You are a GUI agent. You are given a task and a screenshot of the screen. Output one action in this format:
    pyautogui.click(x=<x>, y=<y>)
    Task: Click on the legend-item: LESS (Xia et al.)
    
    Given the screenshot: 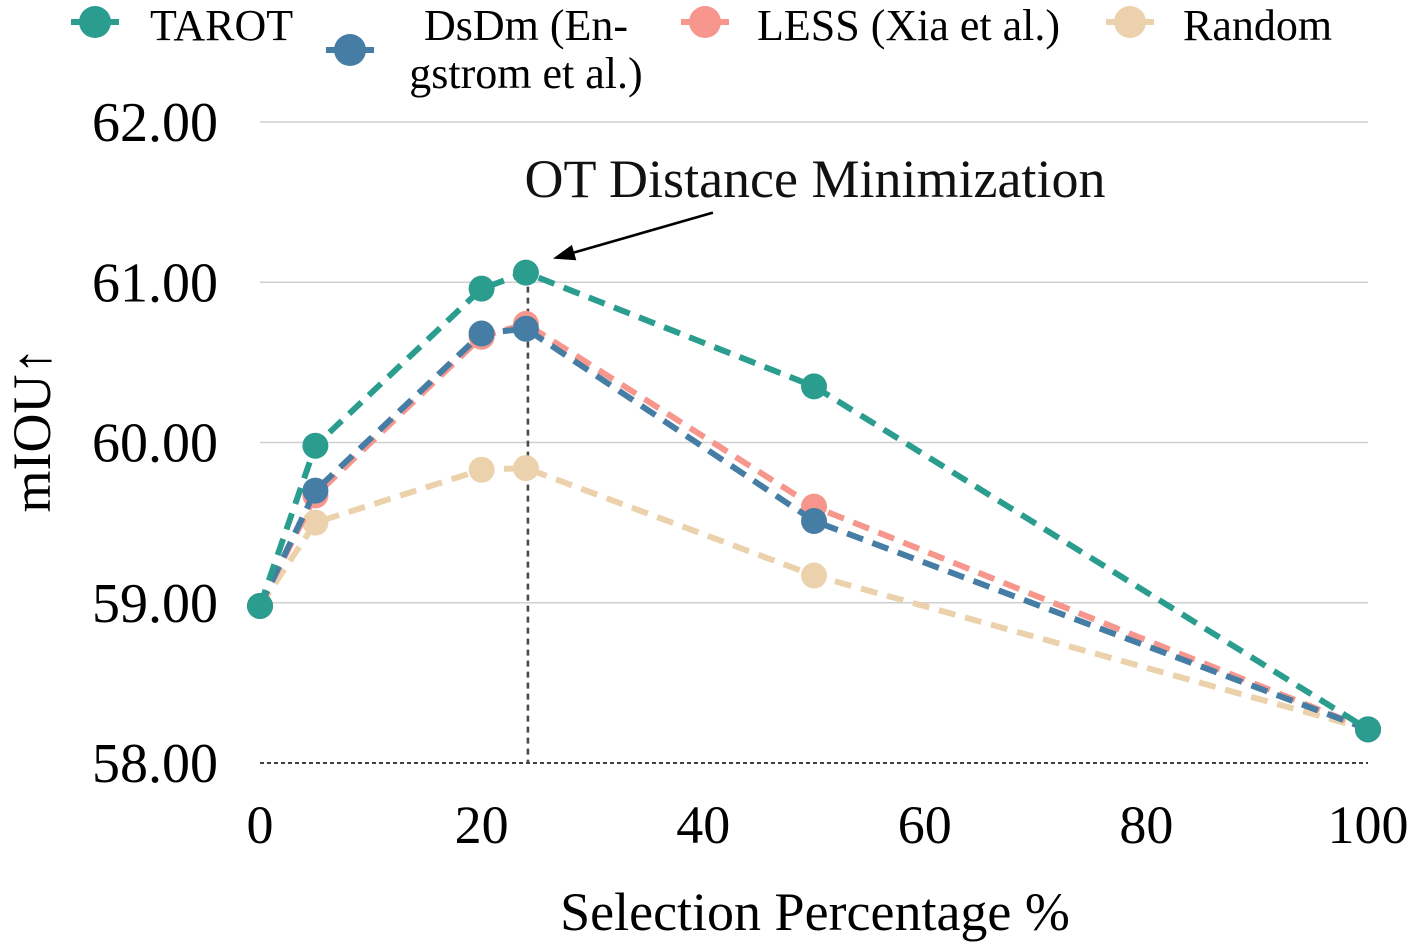 What is the action you would take?
    pyautogui.click(x=870, y=25)
    